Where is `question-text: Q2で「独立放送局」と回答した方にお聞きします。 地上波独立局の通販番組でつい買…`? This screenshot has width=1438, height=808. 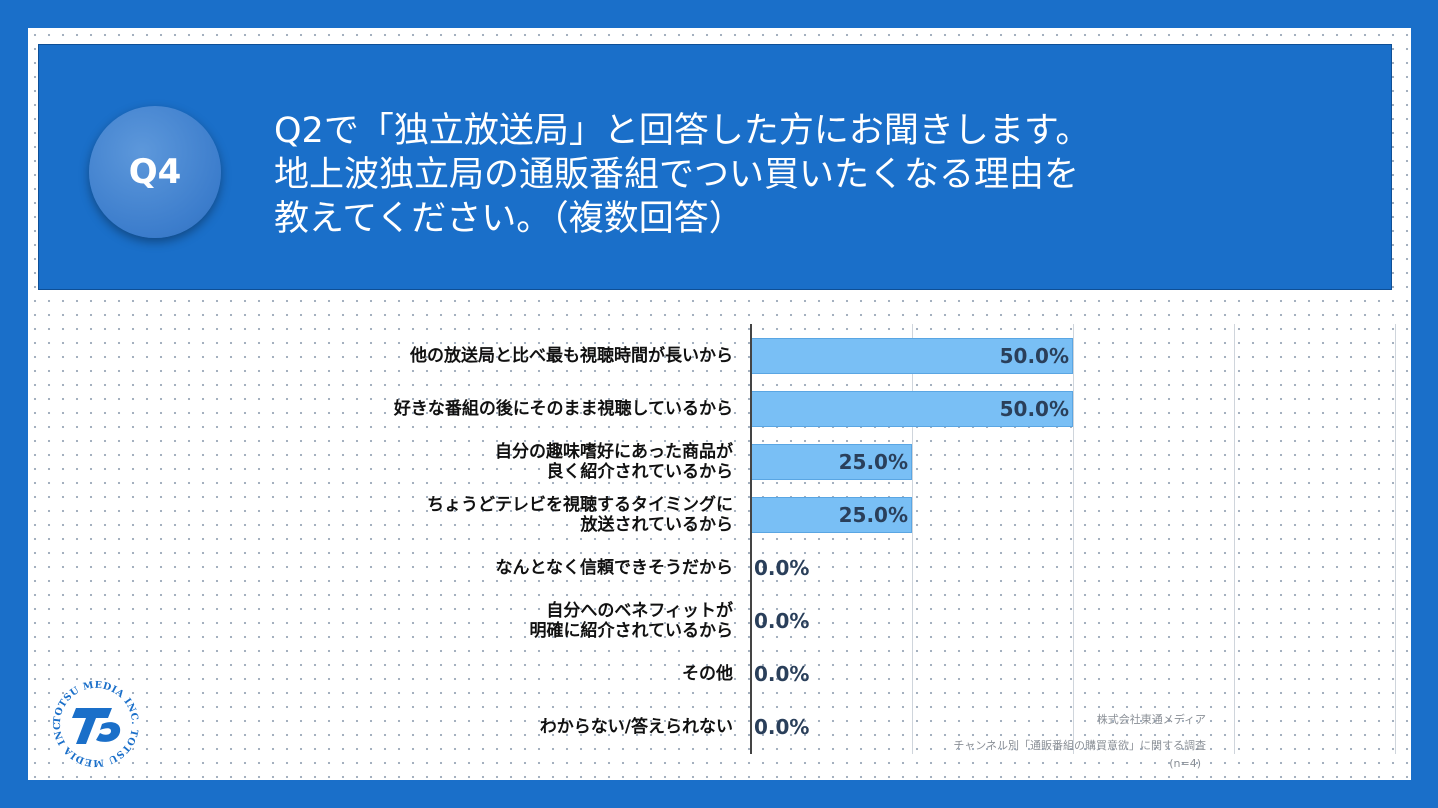 question-text: Q2で「独立放送局」と回答した方にお聞きします。 地上波独立局の通販番組でつい買… is located at coordinates (774, 175).